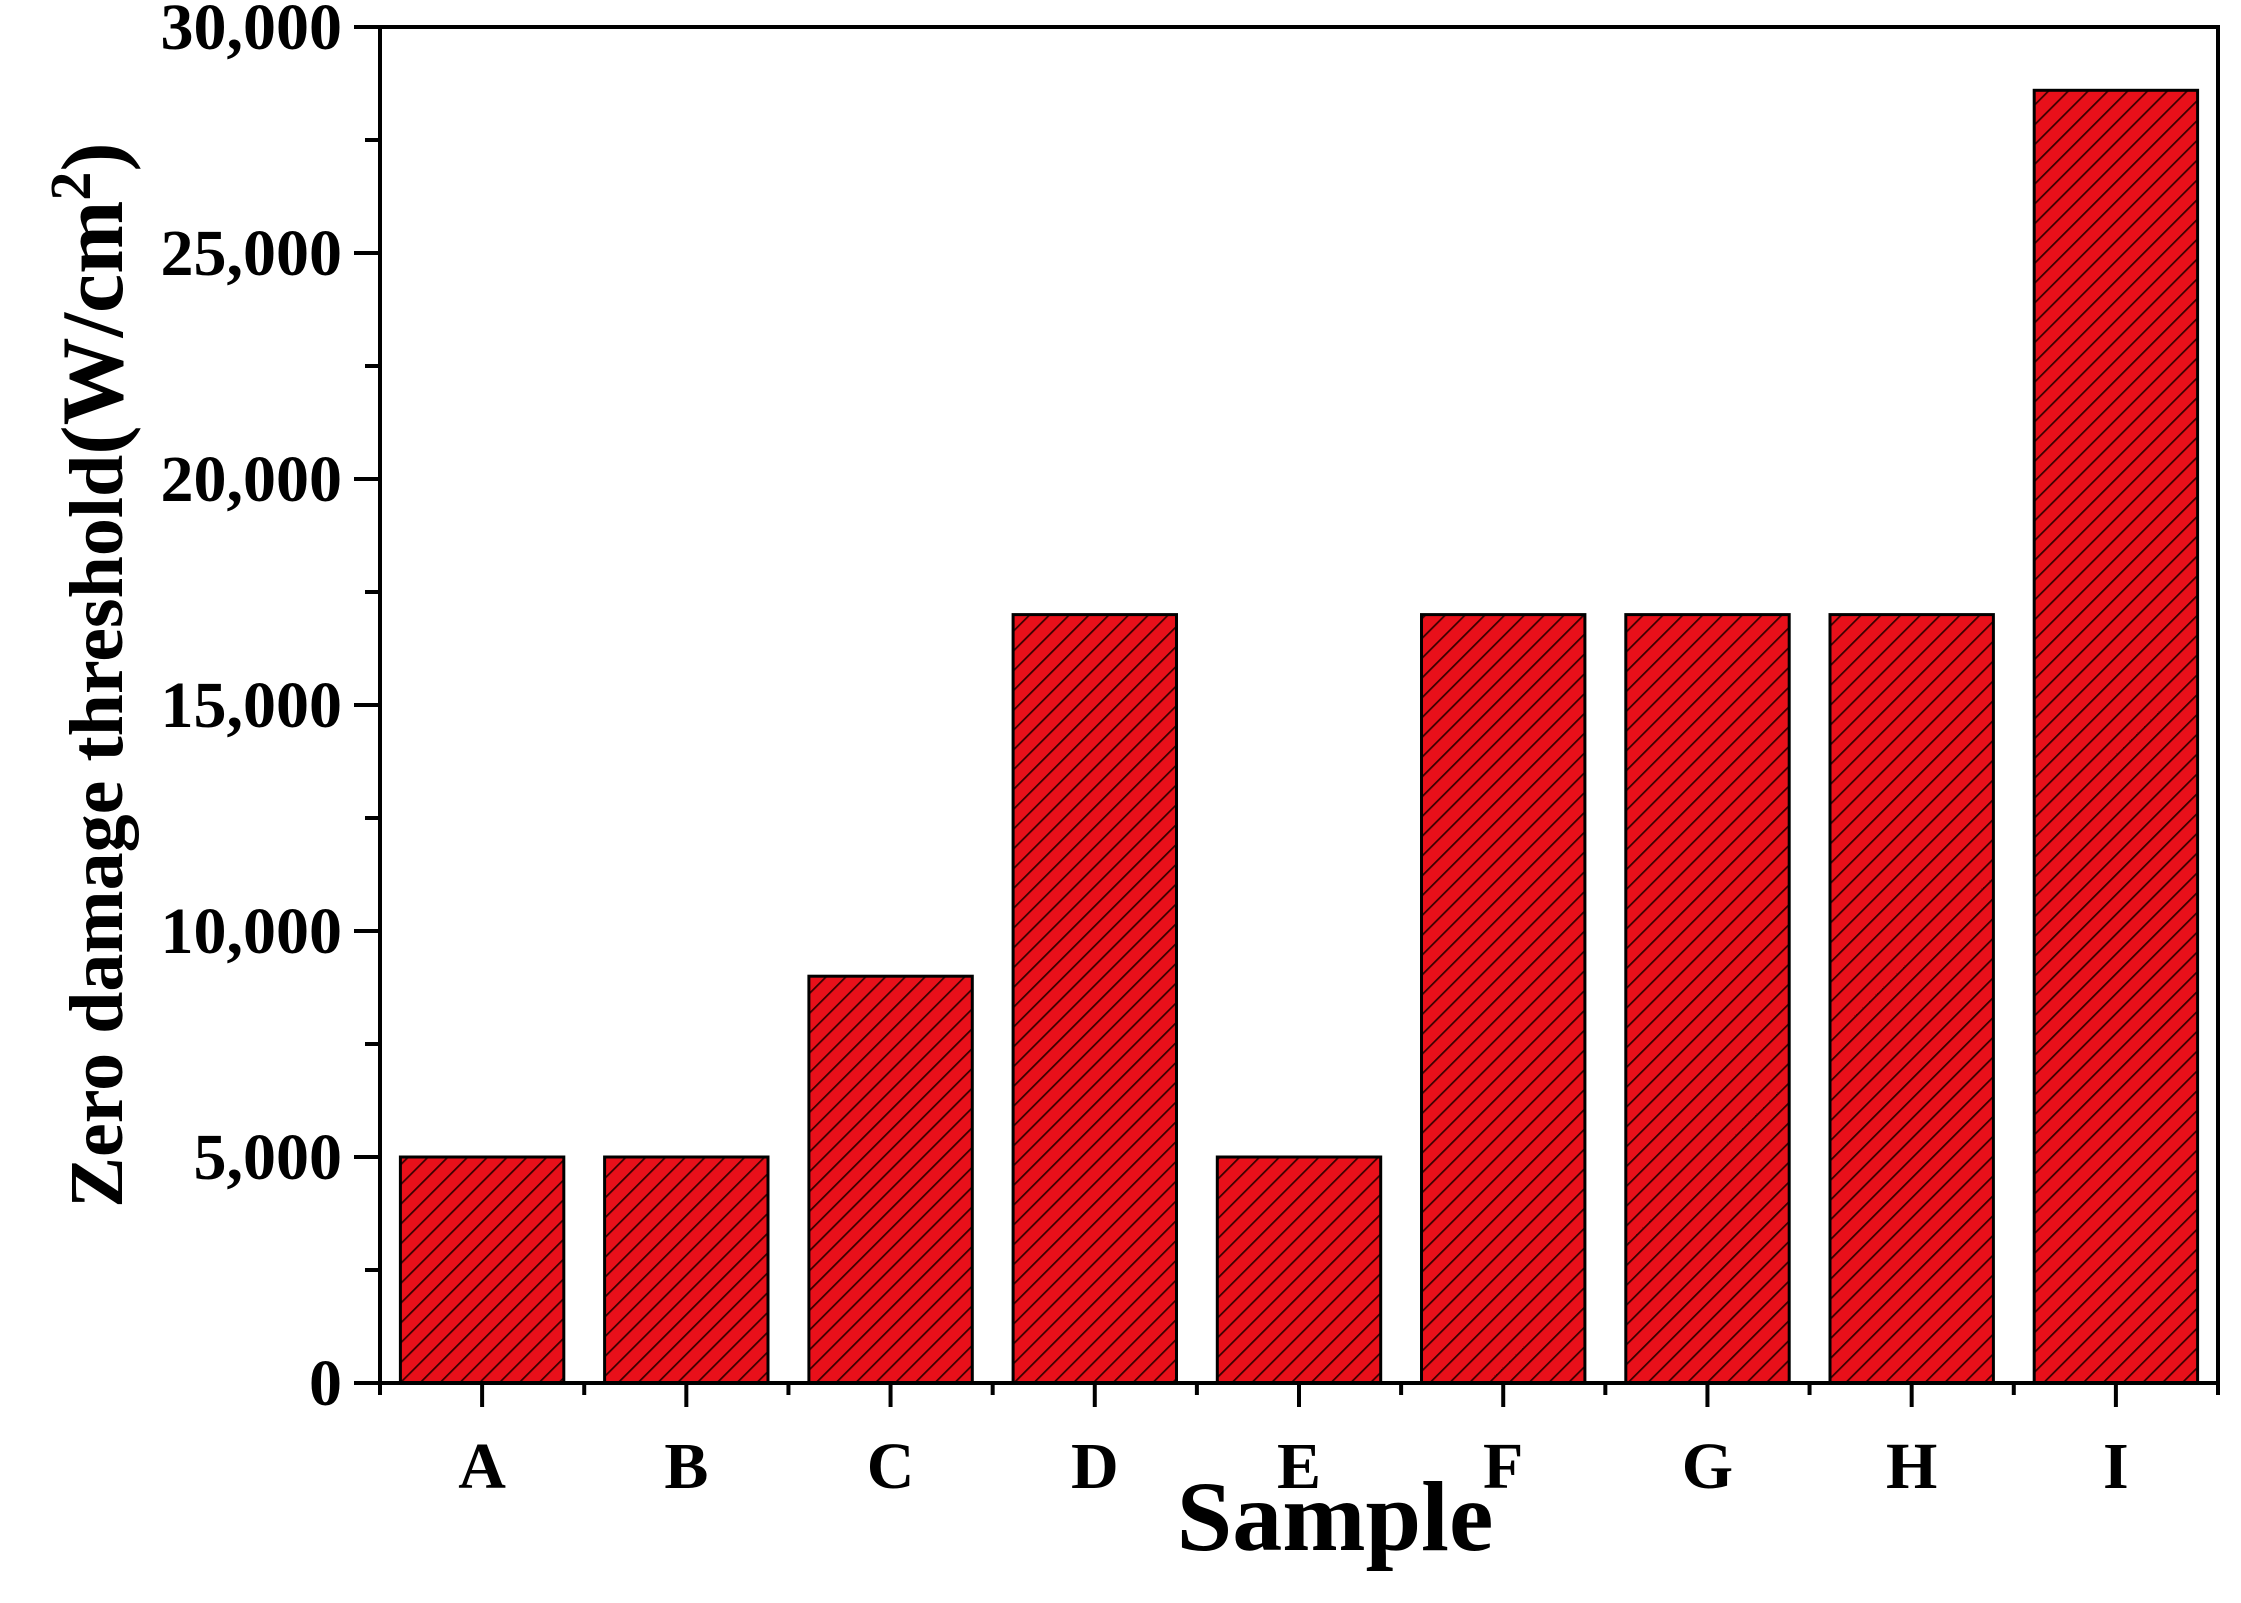 The height and width of the screenshot is (1603, 2241). Describe the element at coordinates (252, 705) in the screenshot. I see `y-tick-label: 15,000` at that location.